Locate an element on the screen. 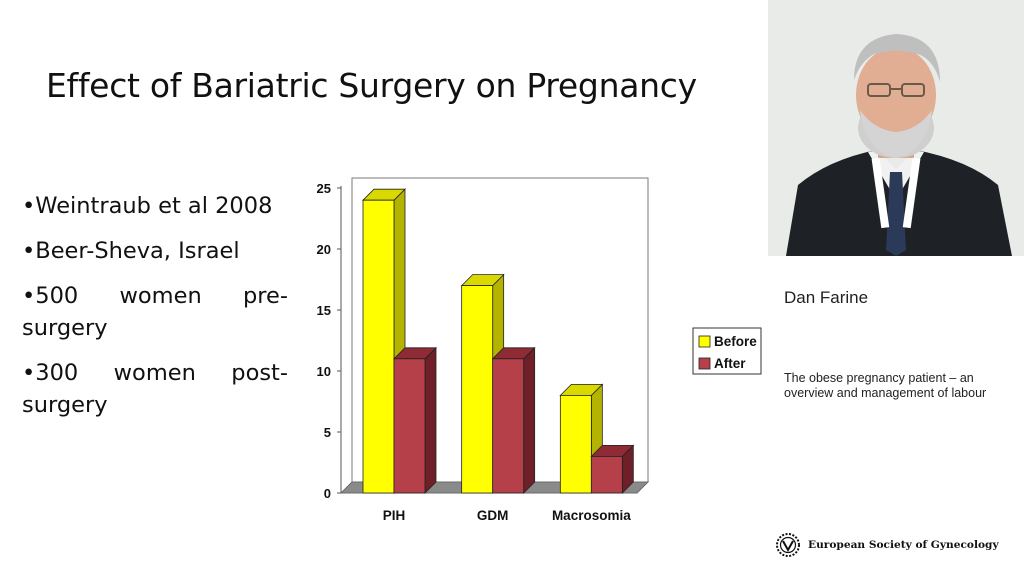  presenter-video is located at coordinates (896, 128).